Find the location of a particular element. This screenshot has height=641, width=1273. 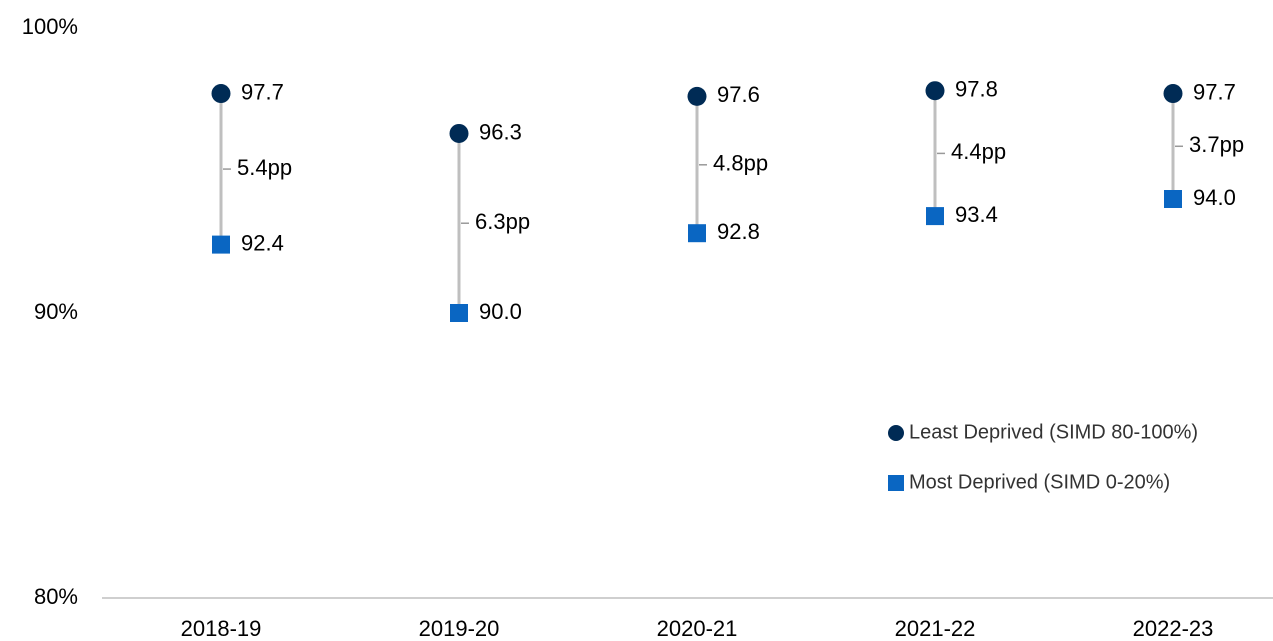

data-label: 97.6 is located at coordinates (738, 94).